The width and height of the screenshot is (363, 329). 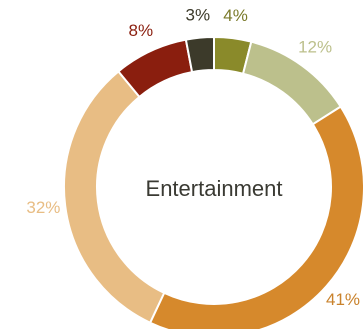 I want to click on slice-label-32: 32%, so click(x=43, y=207).